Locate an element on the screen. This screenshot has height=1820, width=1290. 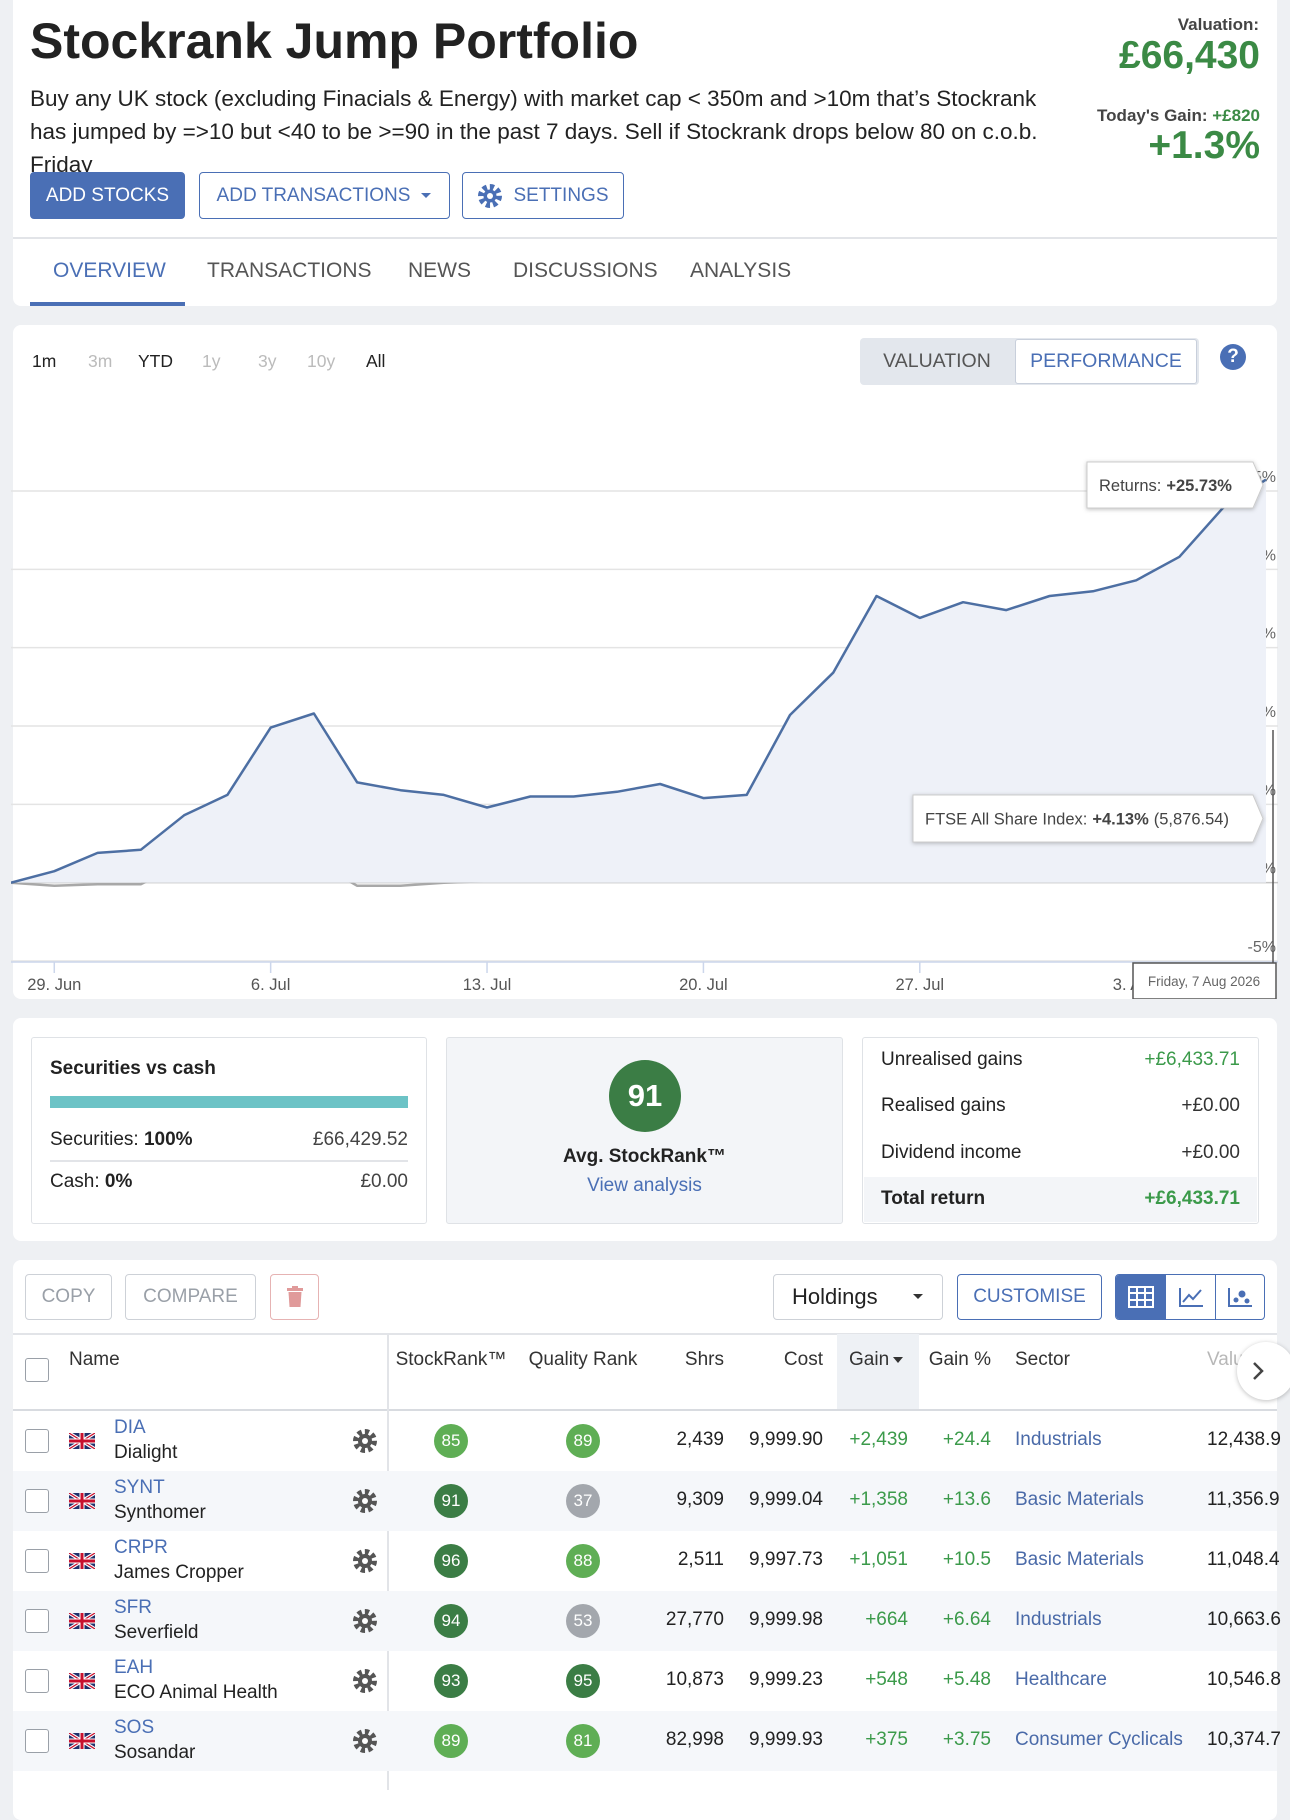
column-header: Gain % is located at coordinates (959, 1359).